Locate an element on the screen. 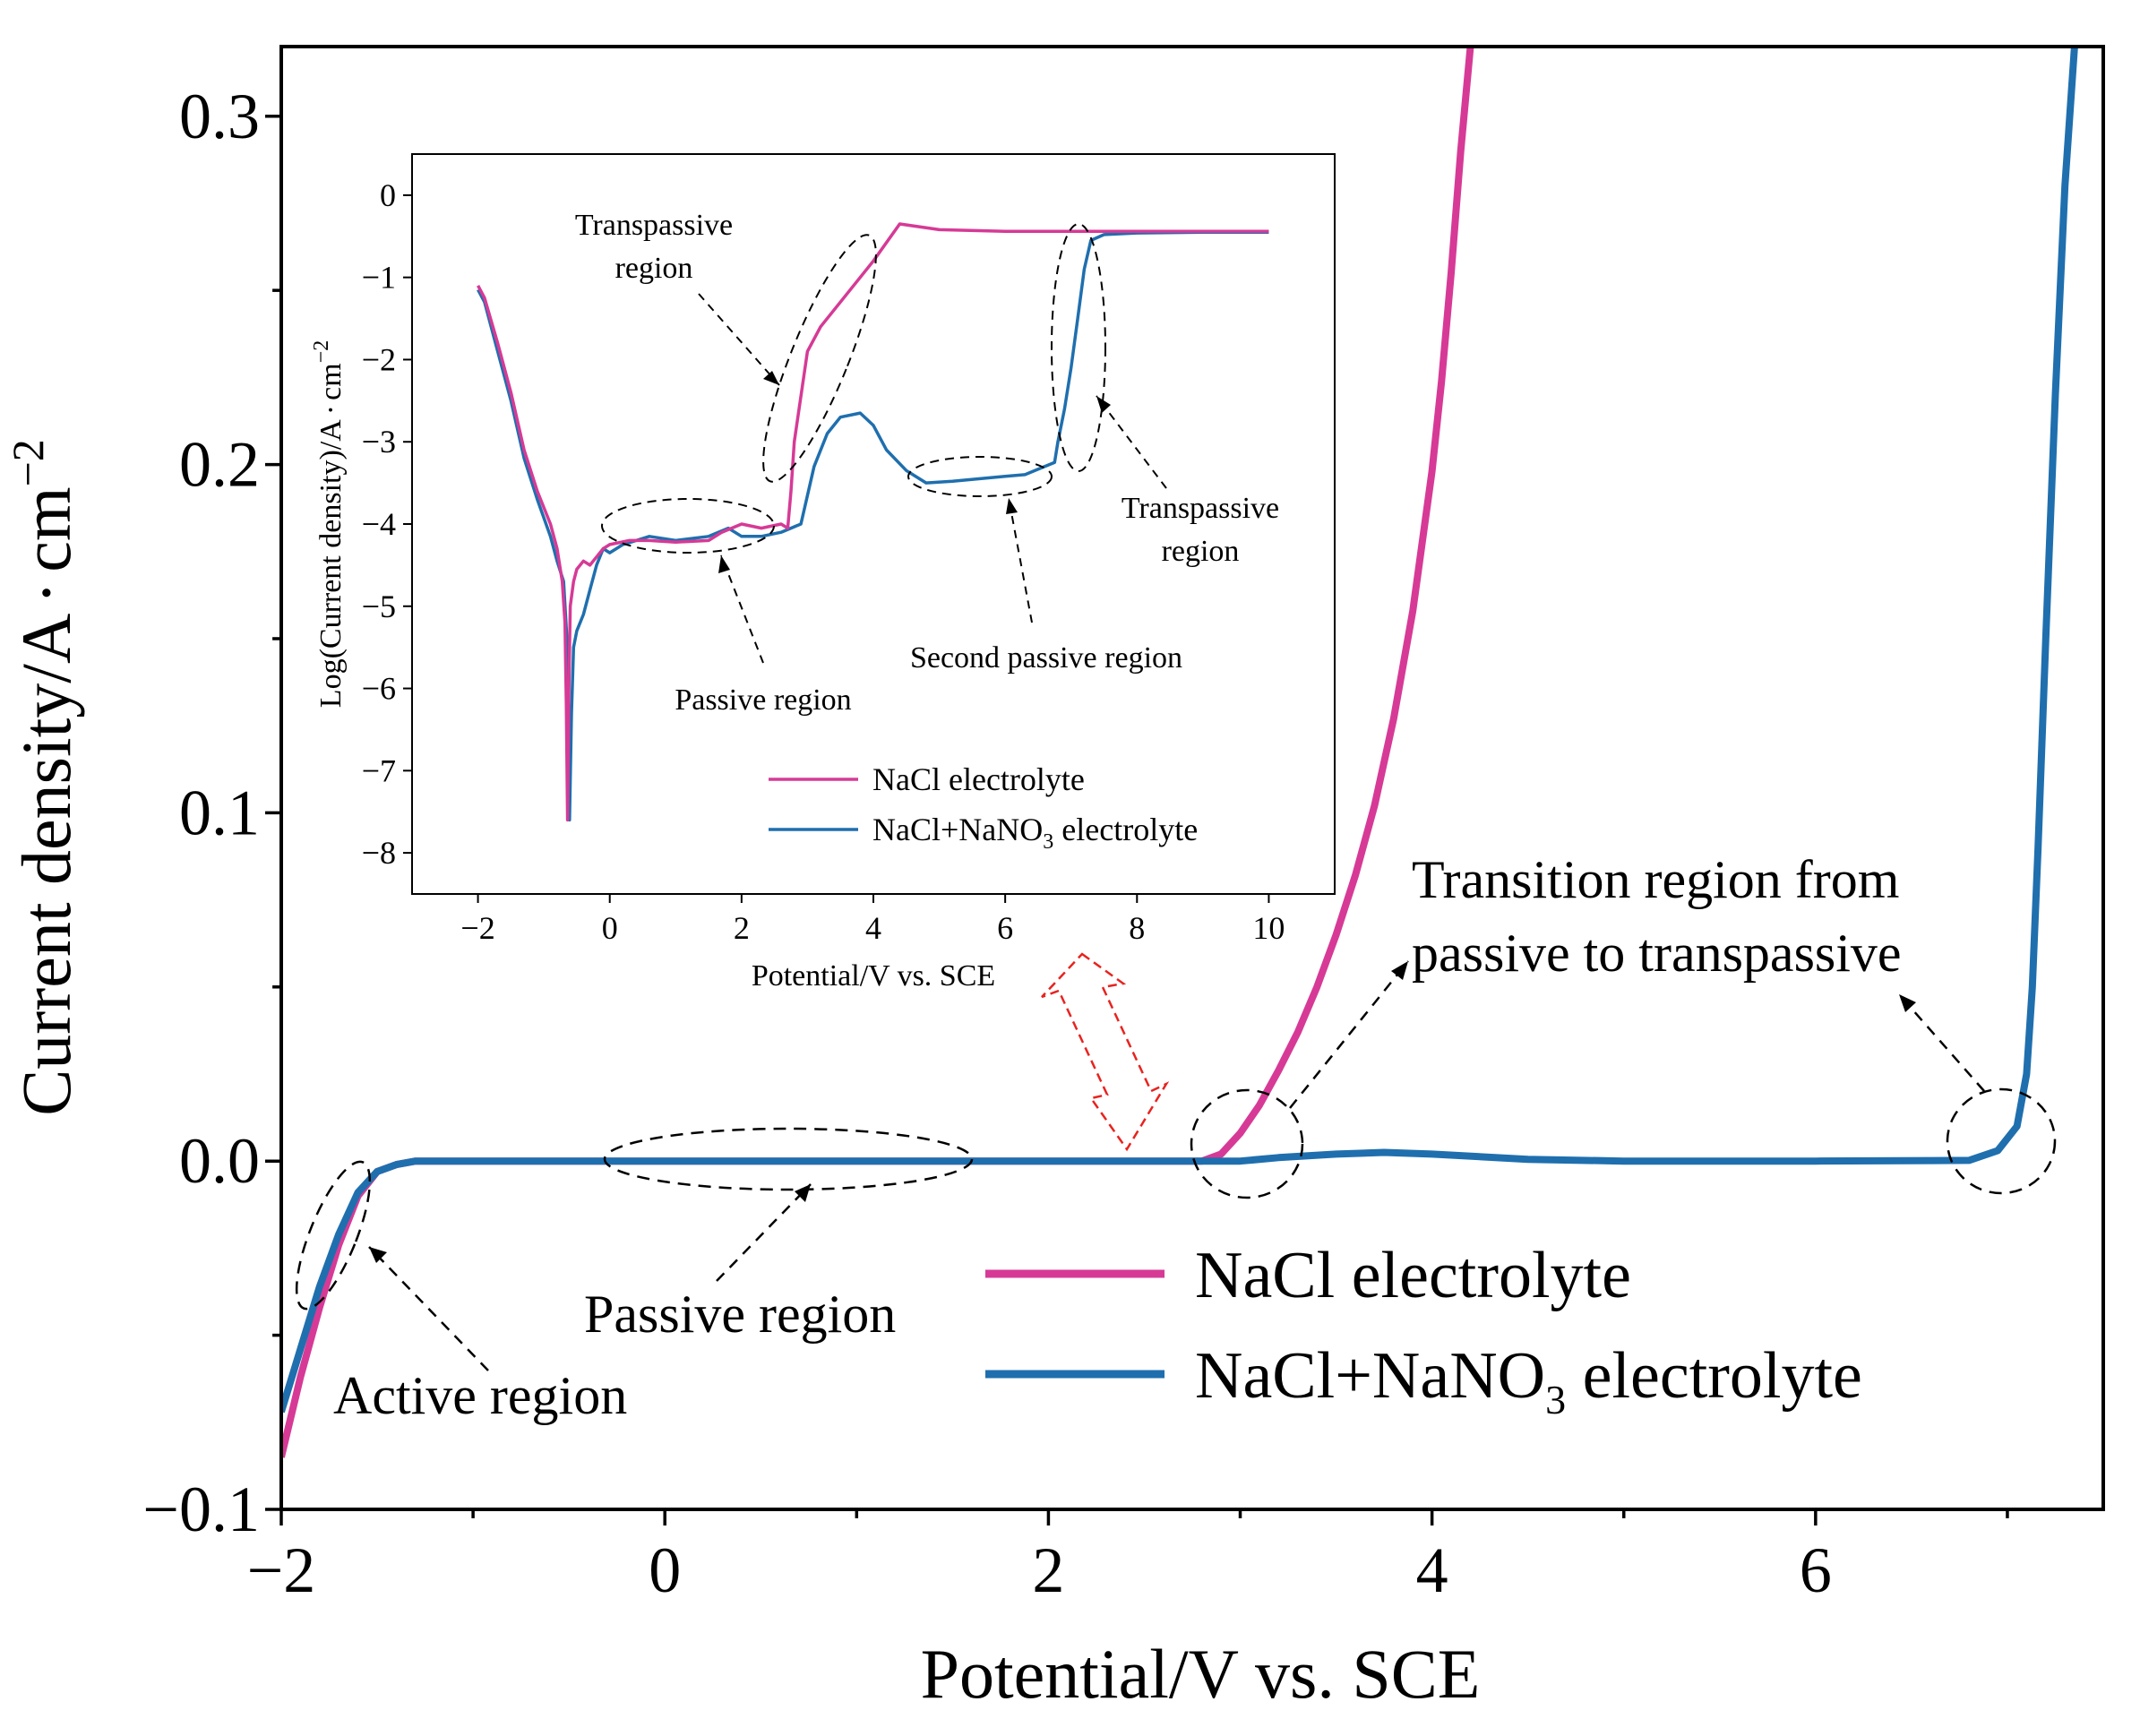  inset-y-tick-label: −4 is located at coordinates (379, 524).